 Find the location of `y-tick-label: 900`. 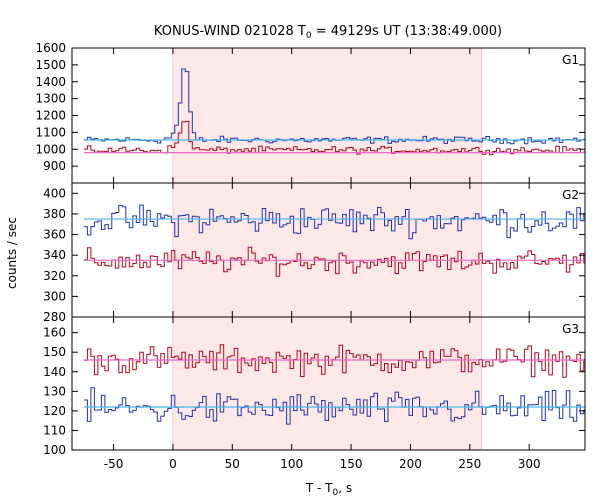

y-tick-label: 900 is located at coordinates (54, 166).